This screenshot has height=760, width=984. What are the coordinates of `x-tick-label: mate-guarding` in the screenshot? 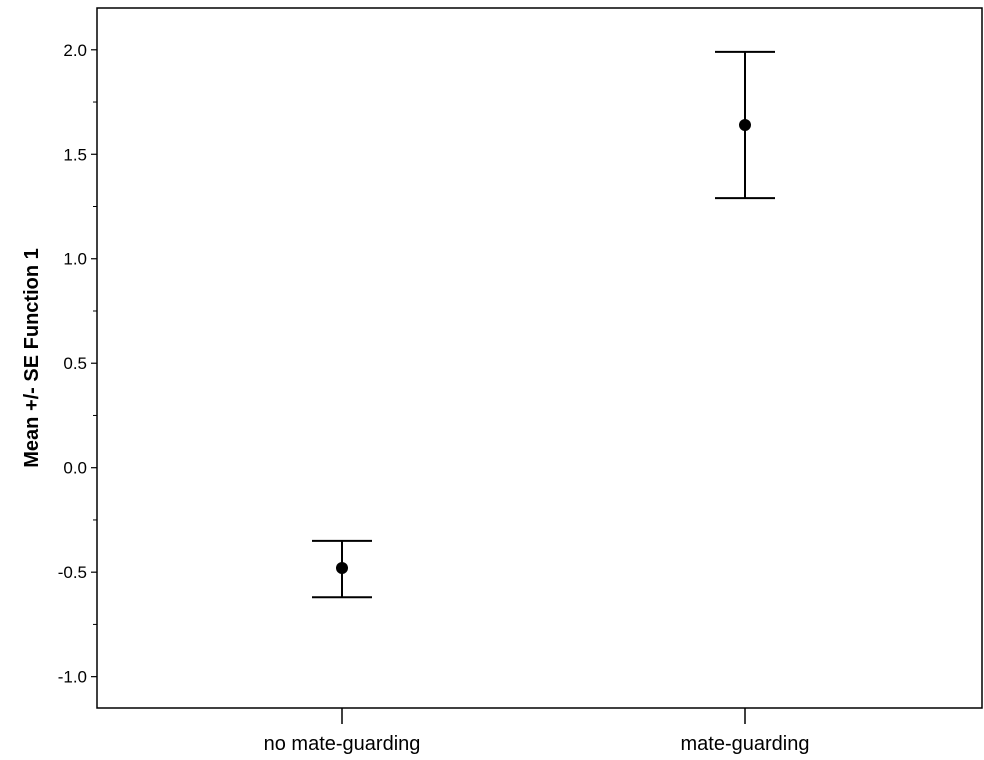 It's located at (745, 744).